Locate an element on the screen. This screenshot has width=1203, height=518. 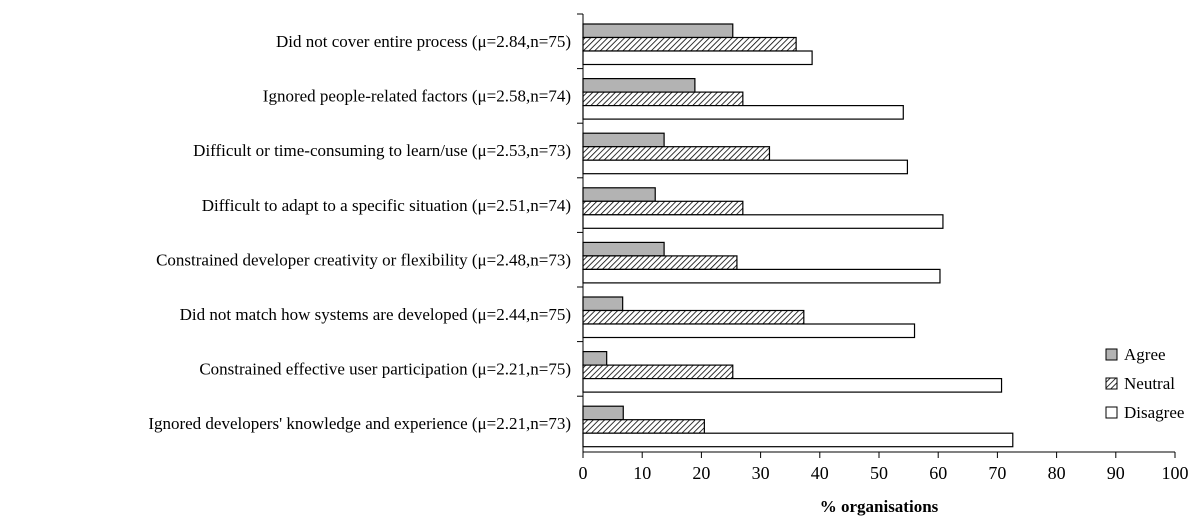
legend: Agree Neutral Disagree is located at coordinates (1144, 383).